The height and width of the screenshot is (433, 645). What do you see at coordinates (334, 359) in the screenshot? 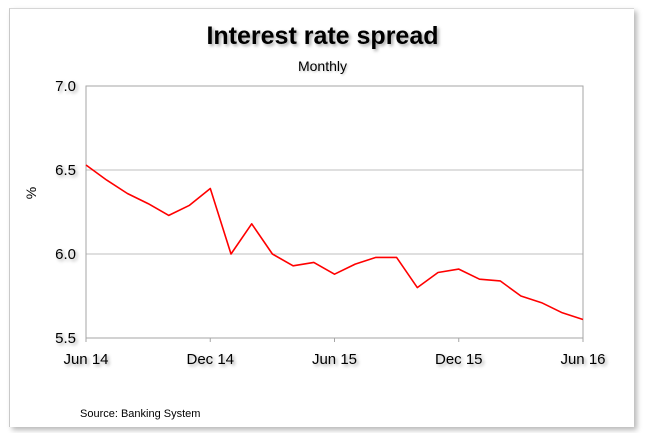
I see `x-tick-label: Jun 15` at bounding box center [334, 359].